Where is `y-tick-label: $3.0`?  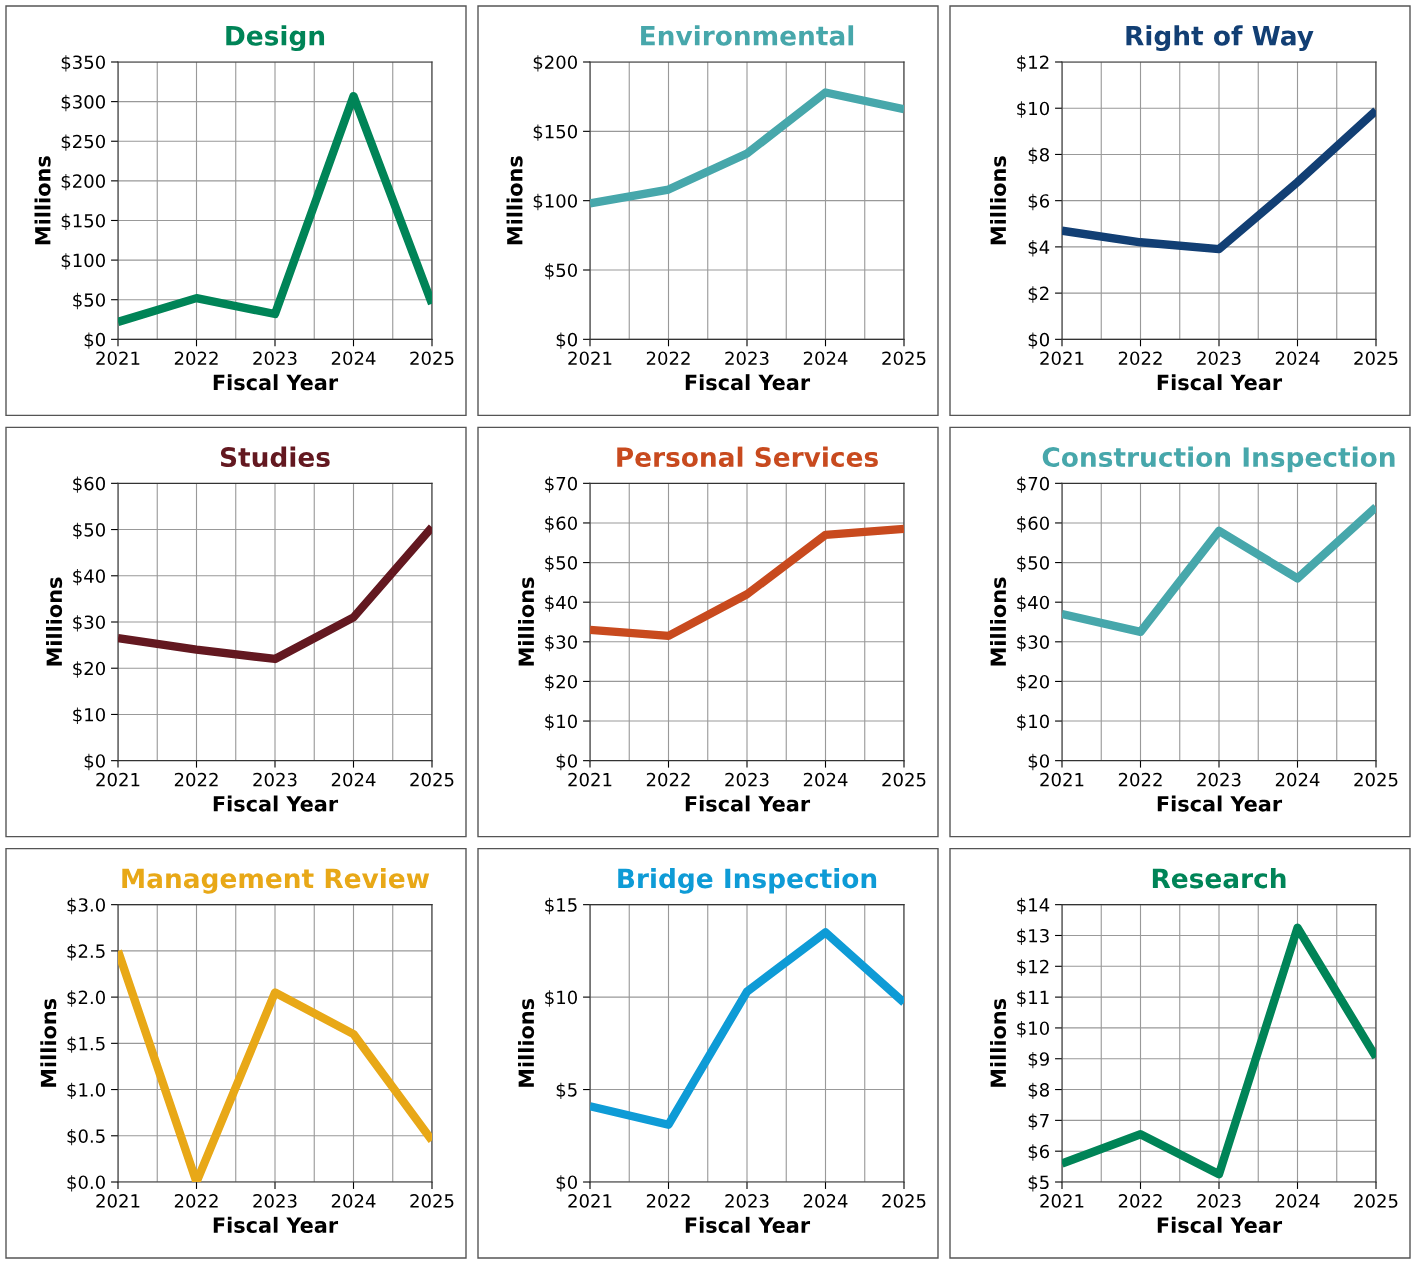
y-tick-label: $3.0 is located at coordinates (86, 906).